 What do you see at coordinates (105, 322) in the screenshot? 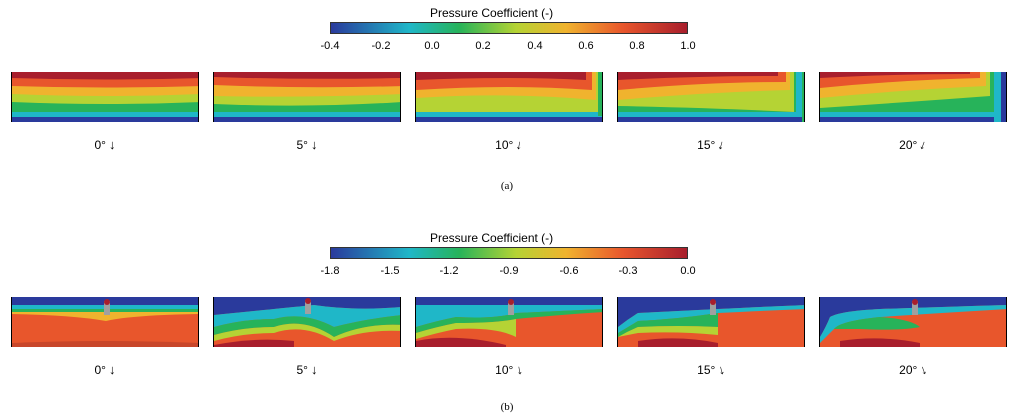
I see `contour-panel-b-0deg` at bounding box center [105, 322].